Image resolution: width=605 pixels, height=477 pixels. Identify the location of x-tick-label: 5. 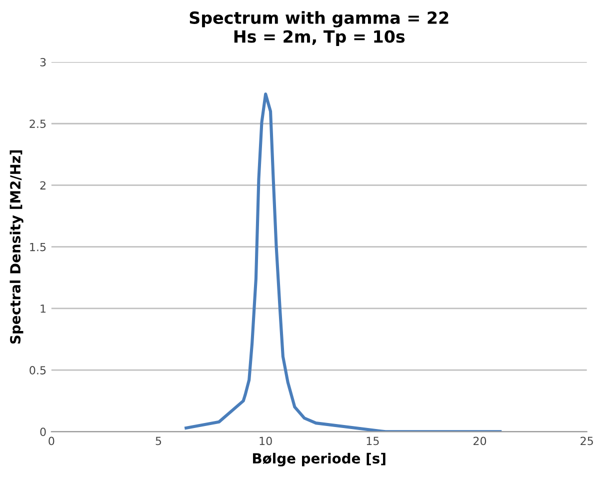
(159, 441).